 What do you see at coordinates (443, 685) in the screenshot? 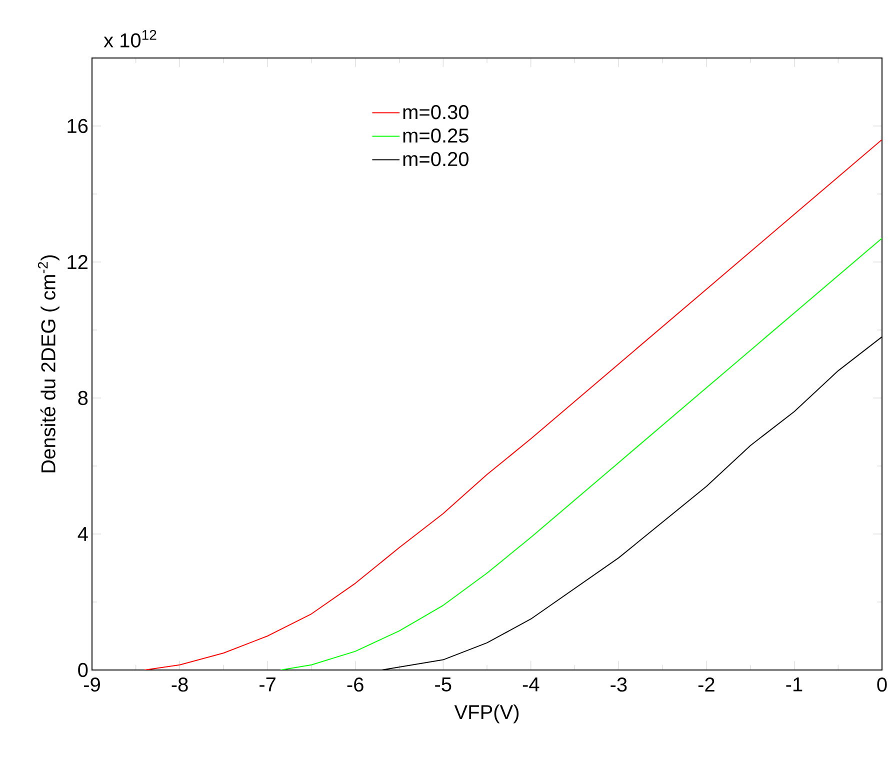
I see `x-tick-label: -5` at bounding box center [443, 685].